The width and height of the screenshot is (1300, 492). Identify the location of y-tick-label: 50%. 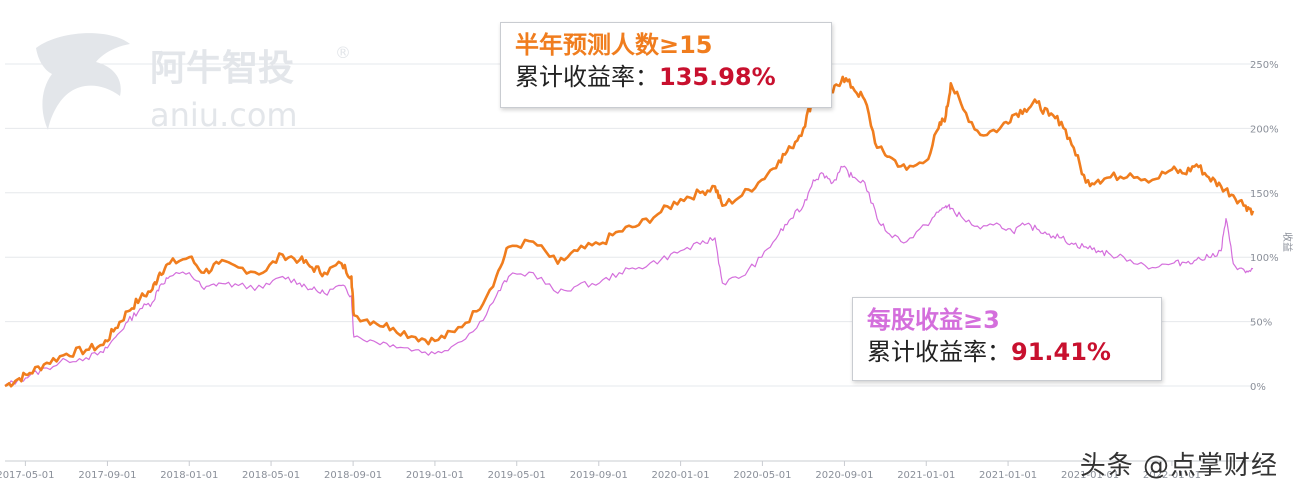
(1261, 323).